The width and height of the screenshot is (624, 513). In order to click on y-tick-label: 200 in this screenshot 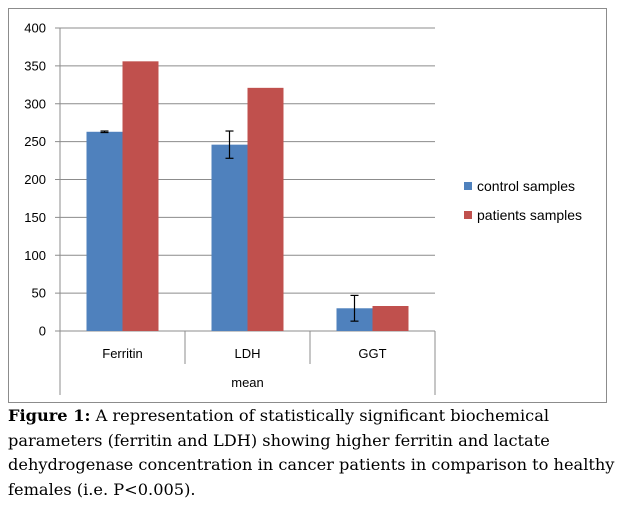, I will do `click(35, 179)`.